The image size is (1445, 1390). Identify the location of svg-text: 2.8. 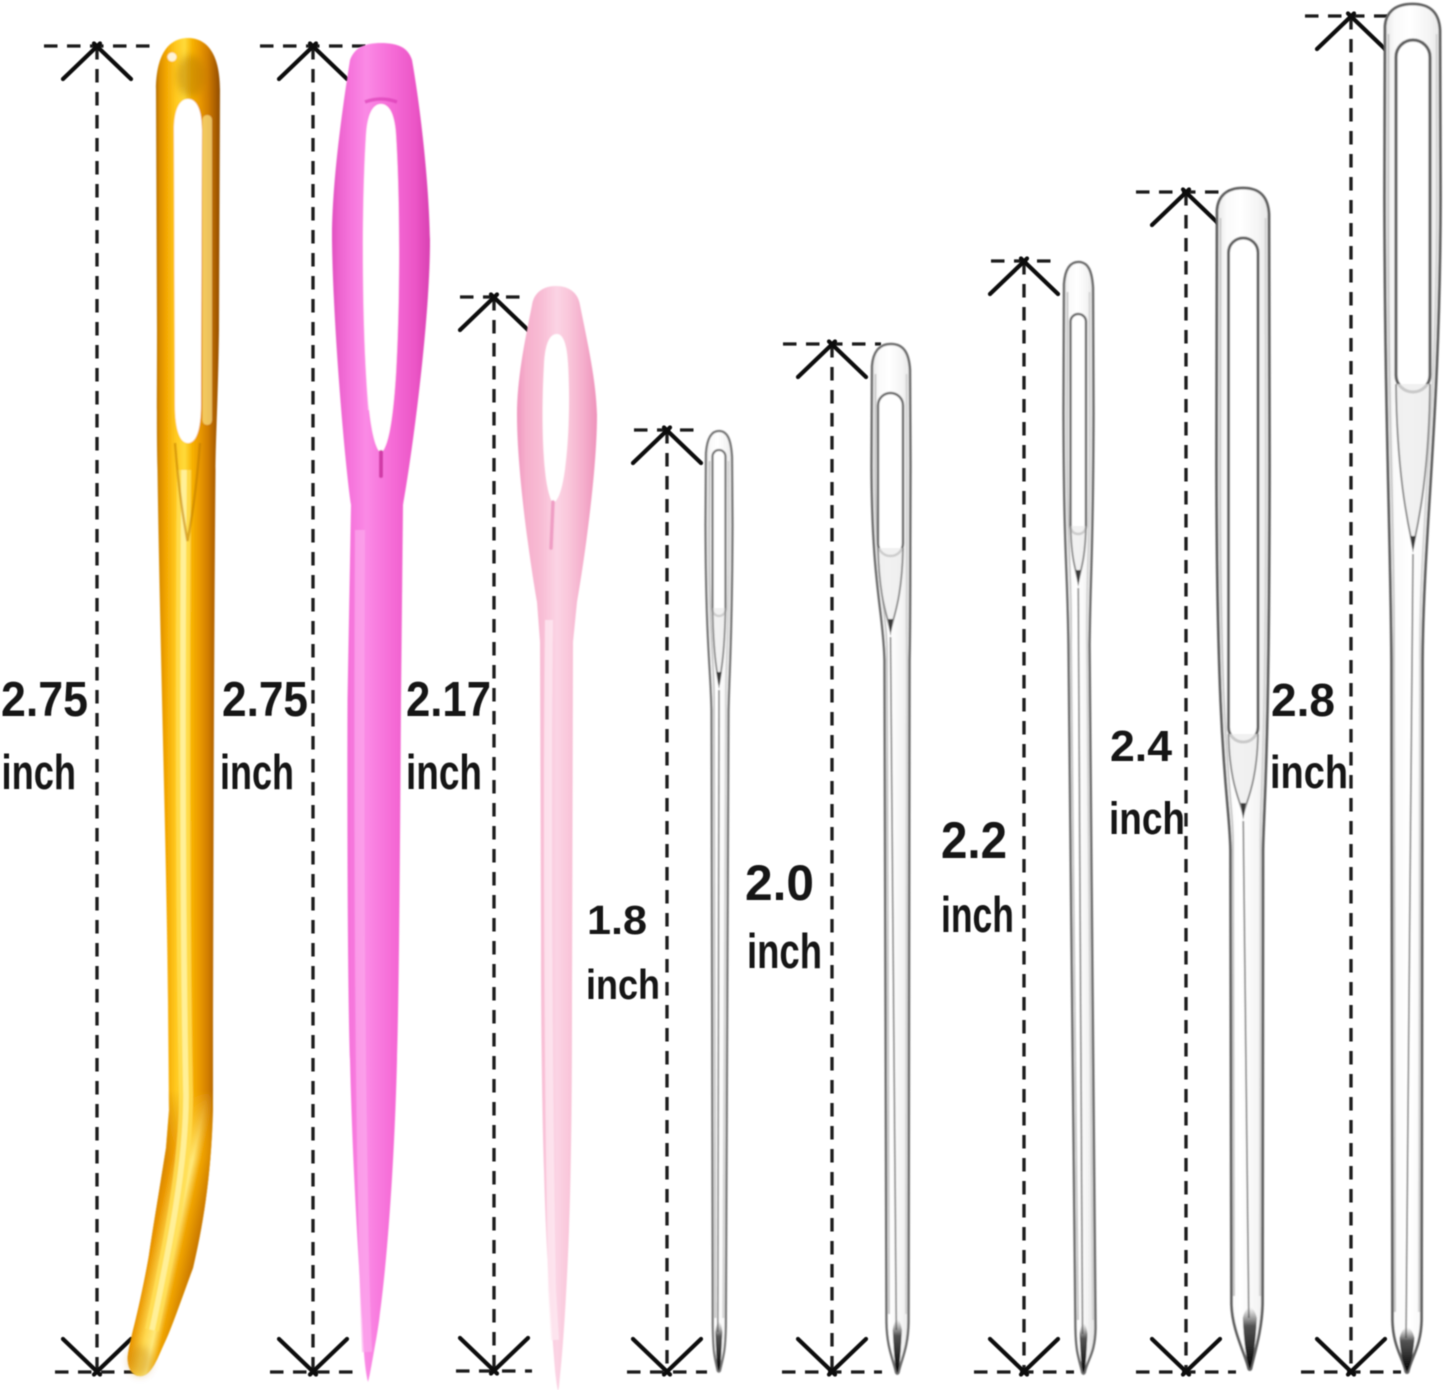
(1303, 700).